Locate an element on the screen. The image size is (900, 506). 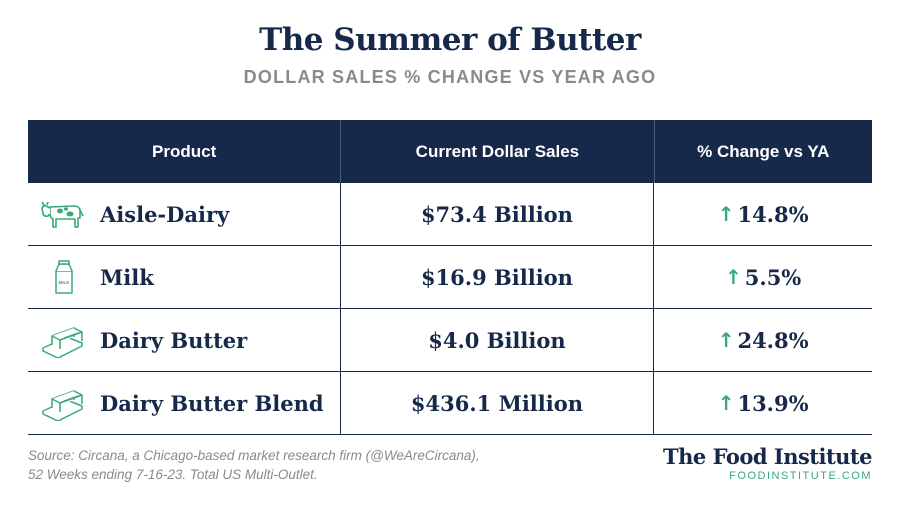
change-value: 14.8% is located at coordinates (773, 214).